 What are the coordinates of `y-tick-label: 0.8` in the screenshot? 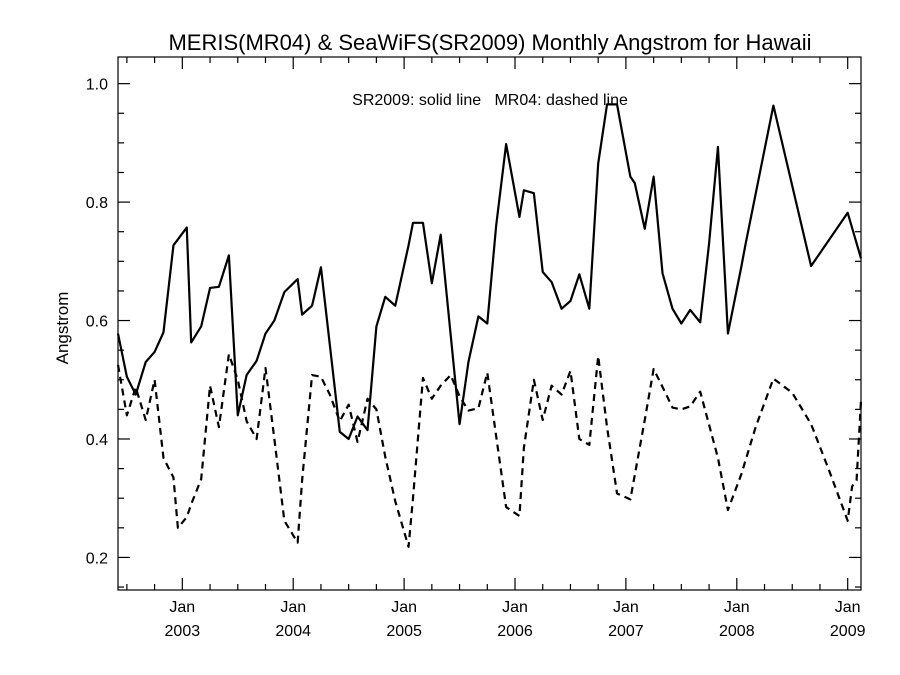 It's located at (97, 203).